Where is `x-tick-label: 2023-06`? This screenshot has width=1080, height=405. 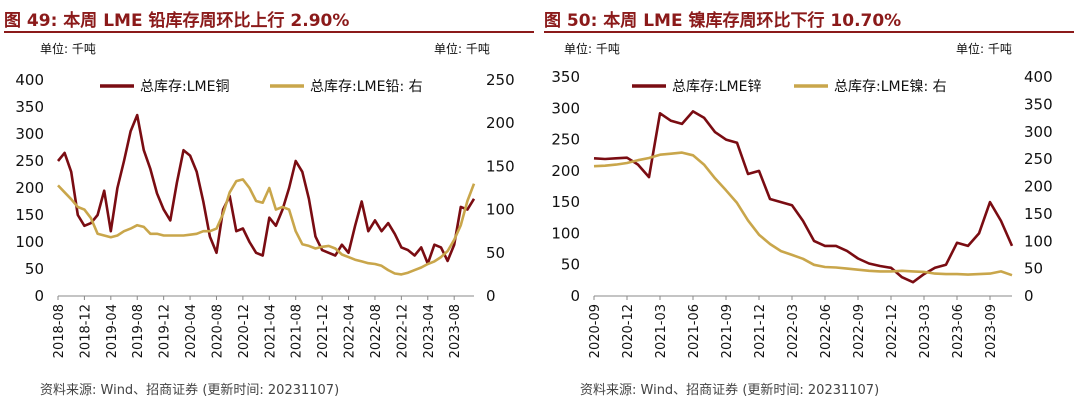
x-tick-label: 2023-06 is located at coordinates (958, 331).